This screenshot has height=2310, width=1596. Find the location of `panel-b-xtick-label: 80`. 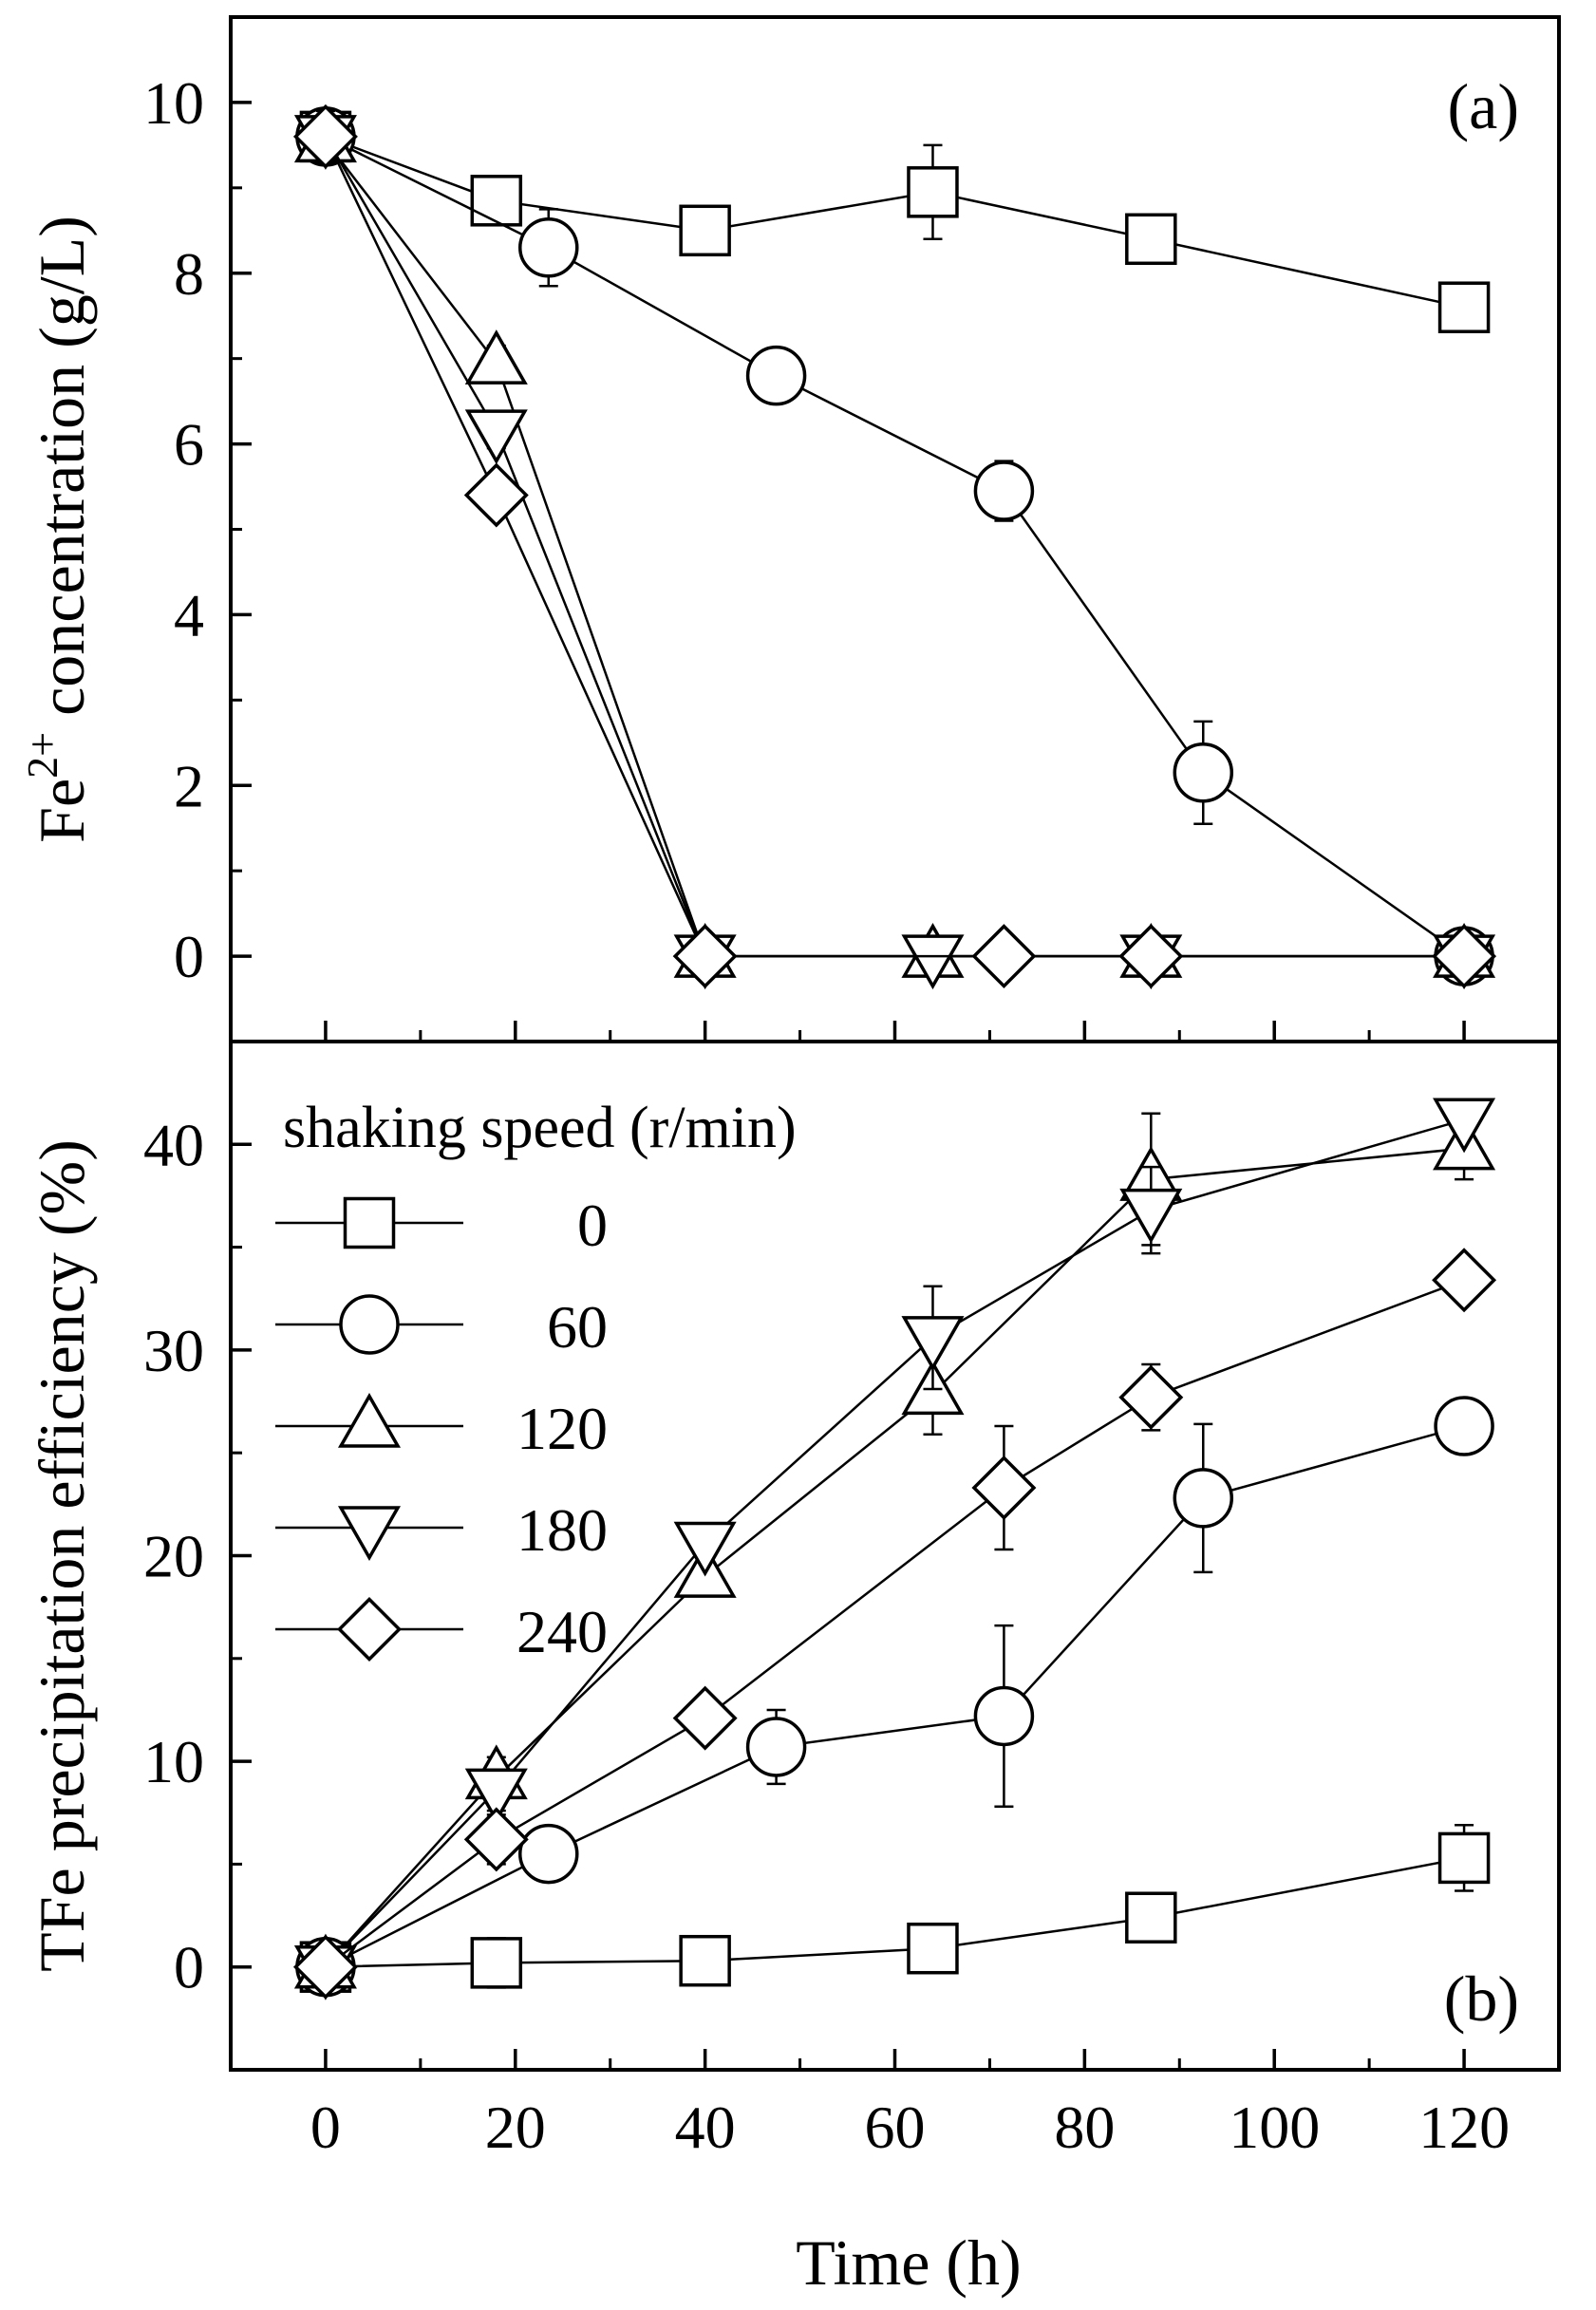

panel-b-xtick-label: 80 is located at coordinates (1084, 2128).